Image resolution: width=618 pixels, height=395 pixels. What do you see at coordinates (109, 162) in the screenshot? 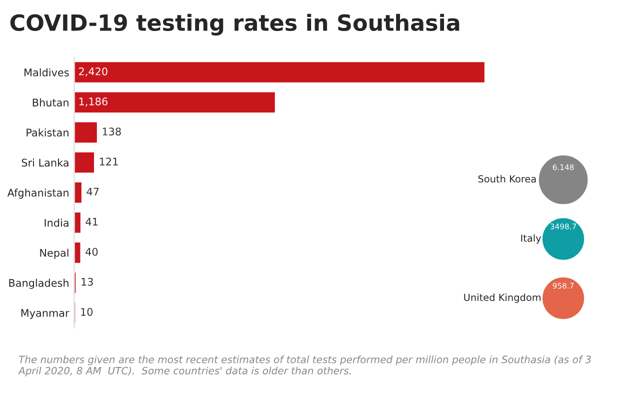
I see `data-label: 121` at bounding box center [109, 162].